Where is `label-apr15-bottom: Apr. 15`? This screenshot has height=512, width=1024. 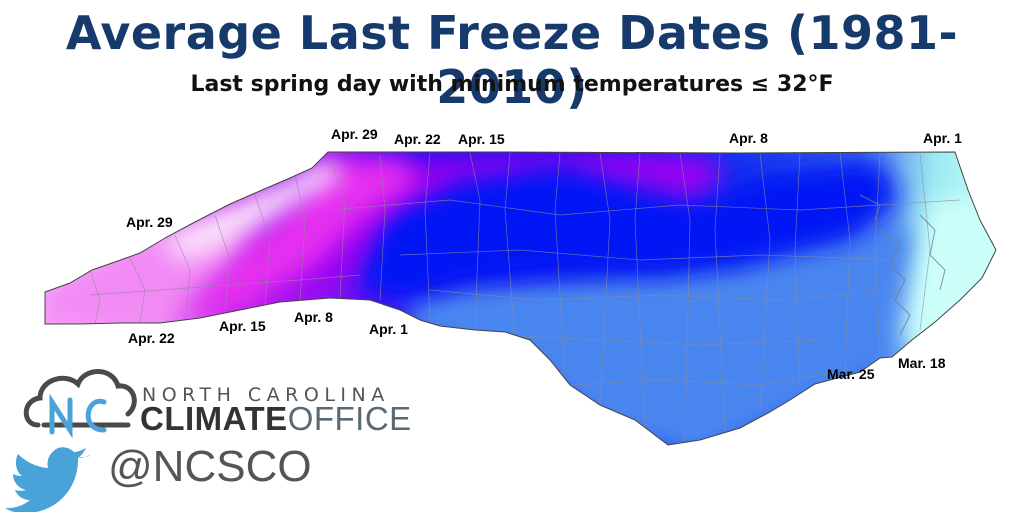
label-apr15-bottom: Apr. 15 is located at coordinates (242, 326).